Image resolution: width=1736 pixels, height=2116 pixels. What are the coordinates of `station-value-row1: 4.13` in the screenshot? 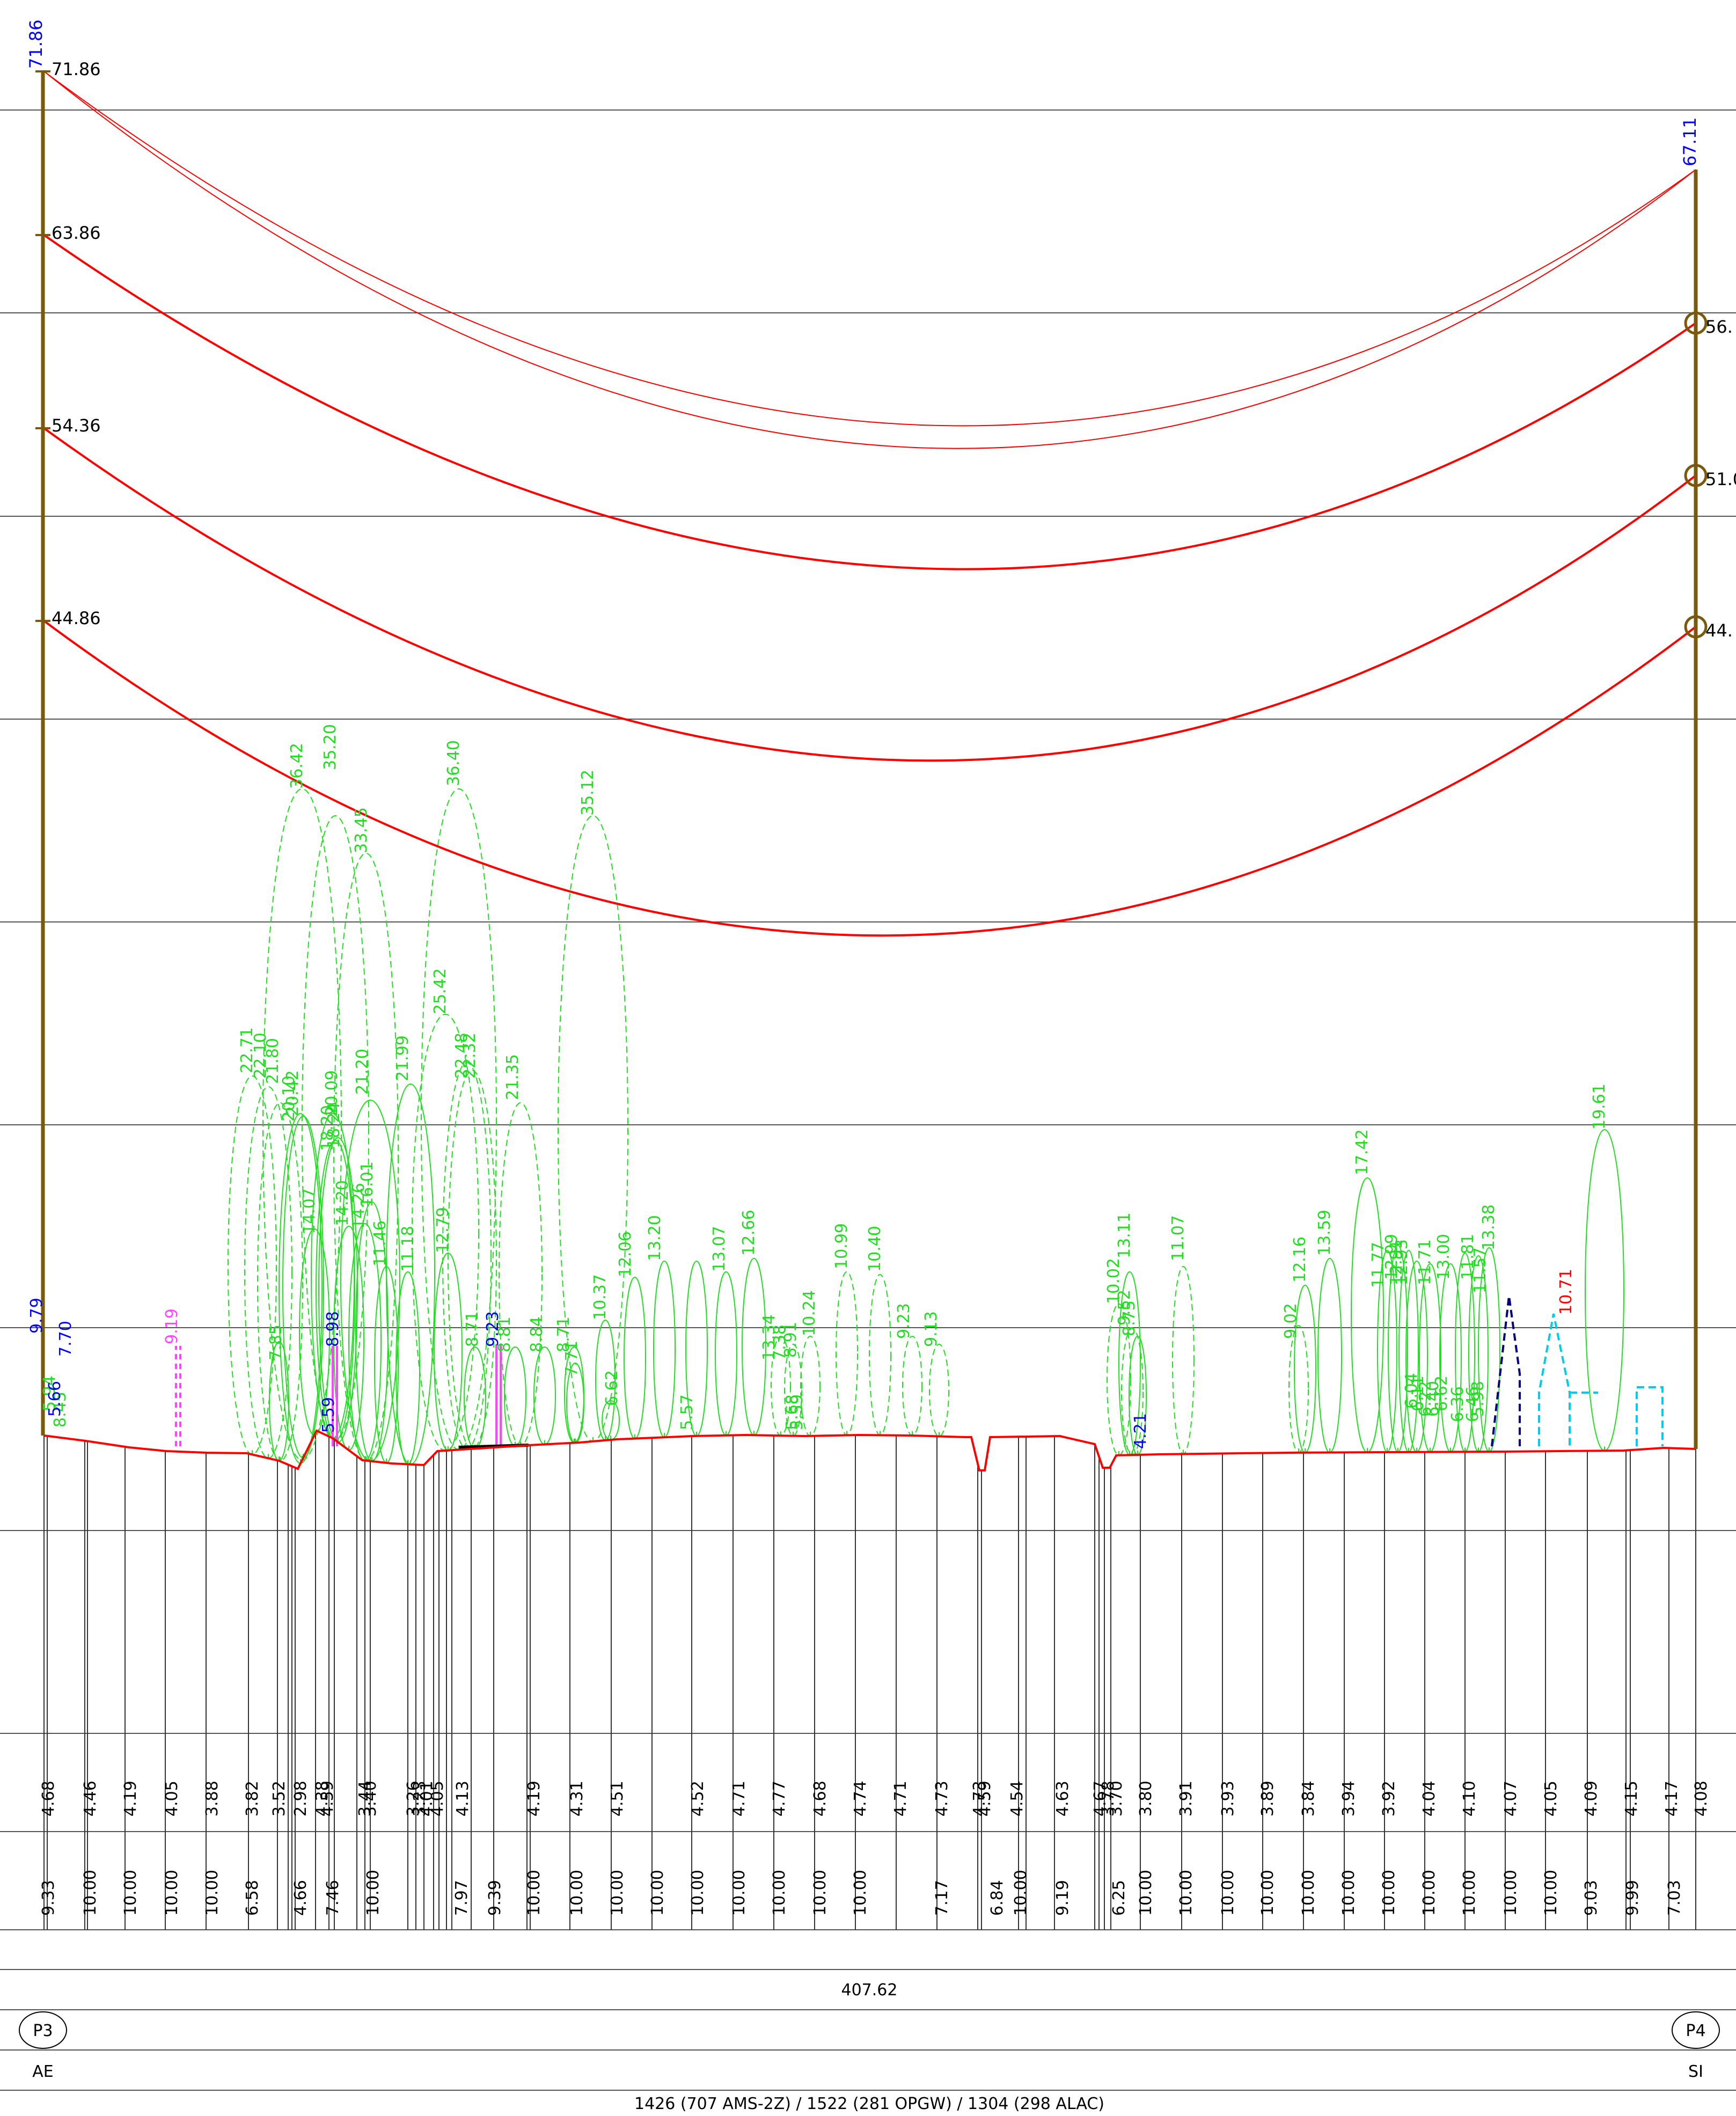 It's located at (463, 1799).